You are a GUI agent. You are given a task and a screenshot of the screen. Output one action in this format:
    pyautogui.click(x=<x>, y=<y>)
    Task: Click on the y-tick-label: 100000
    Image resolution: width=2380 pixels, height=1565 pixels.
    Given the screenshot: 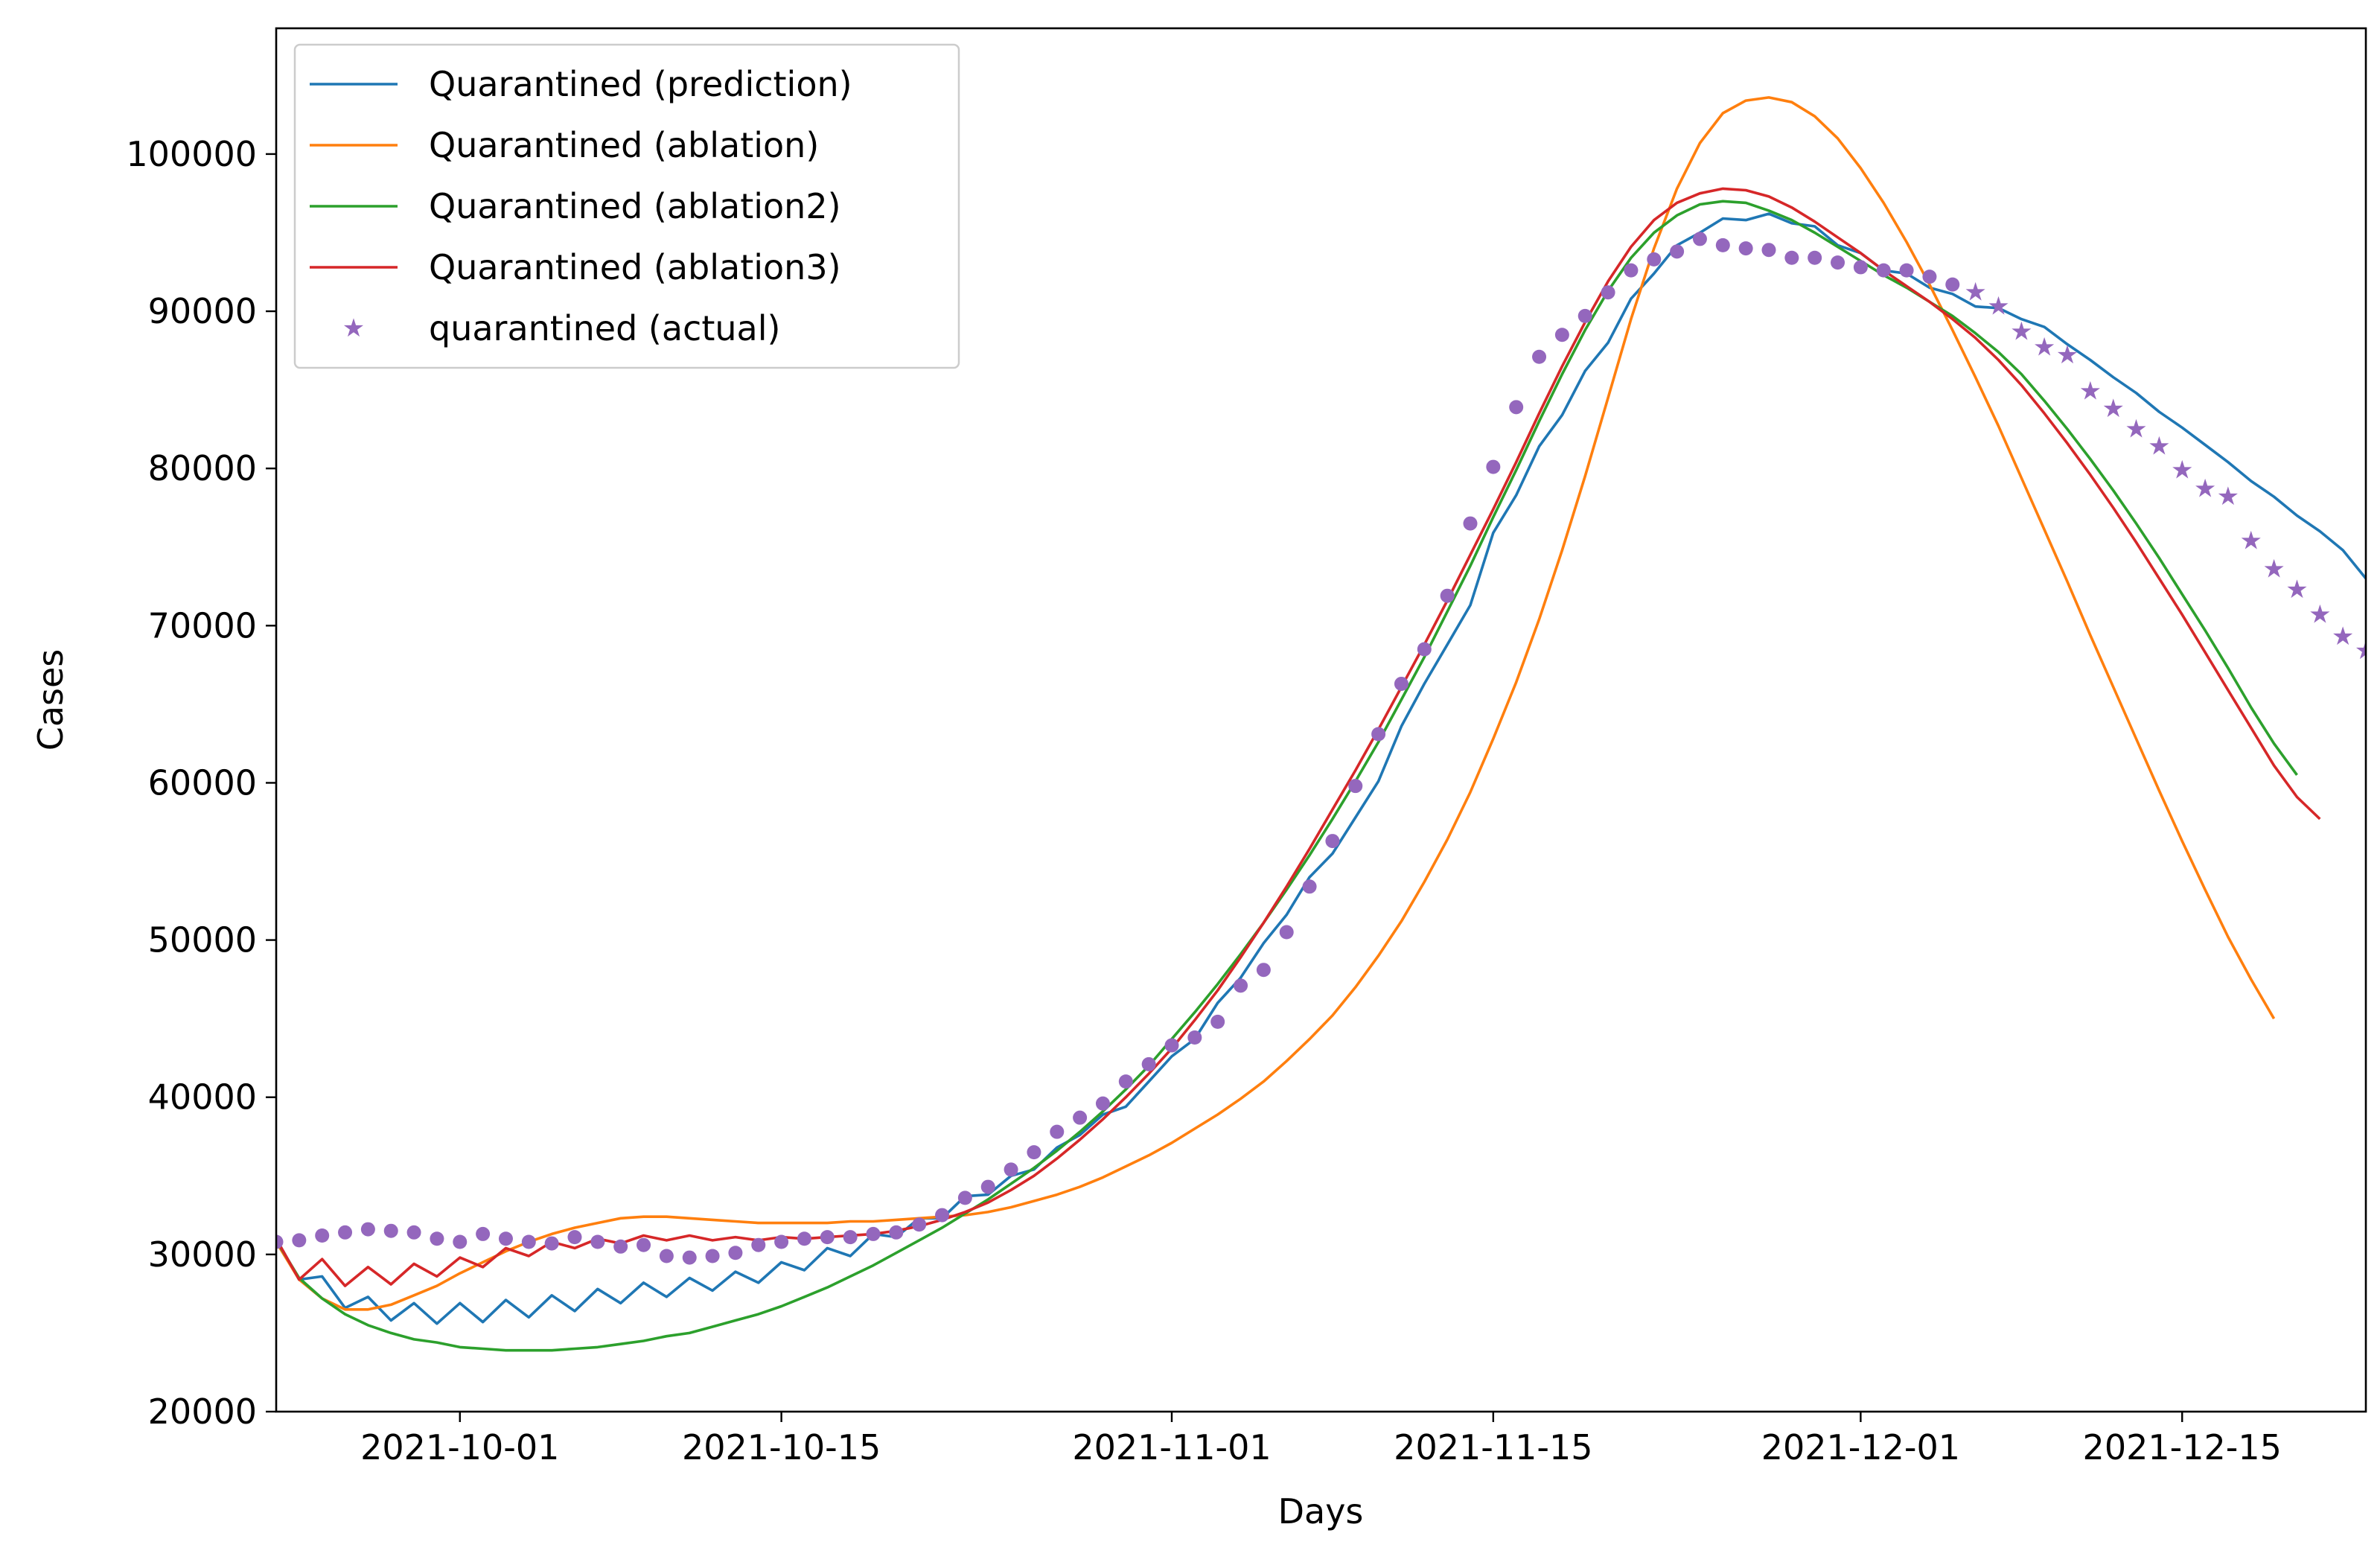 What is the action you would take?
    pyautogui.click(x=191, y=154)
    